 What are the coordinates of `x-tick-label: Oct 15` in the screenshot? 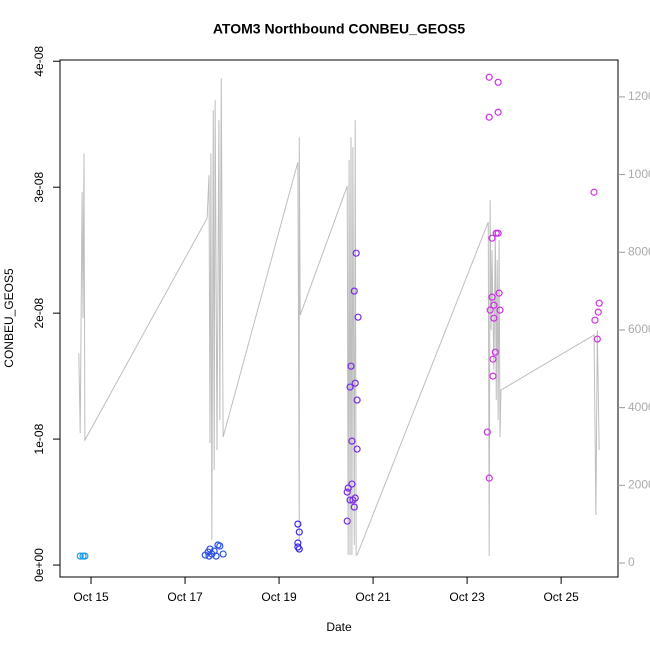 It's located at (91, 597).